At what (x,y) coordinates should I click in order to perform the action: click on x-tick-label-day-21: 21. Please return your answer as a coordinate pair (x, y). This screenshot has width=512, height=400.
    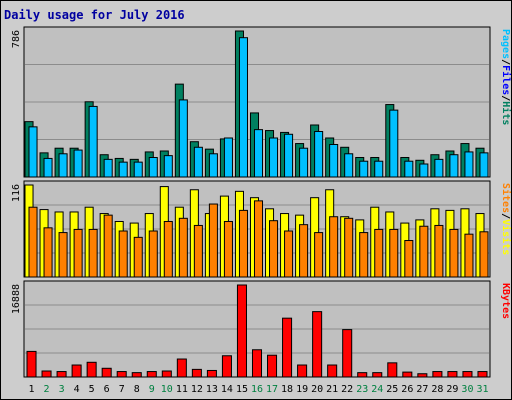
    Looking at the image, I should click on (332, 389).